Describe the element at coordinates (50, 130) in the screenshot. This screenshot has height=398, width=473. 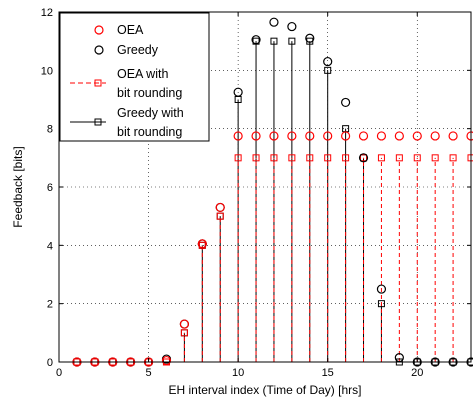
I see `y-tick-label: 8` at that location.